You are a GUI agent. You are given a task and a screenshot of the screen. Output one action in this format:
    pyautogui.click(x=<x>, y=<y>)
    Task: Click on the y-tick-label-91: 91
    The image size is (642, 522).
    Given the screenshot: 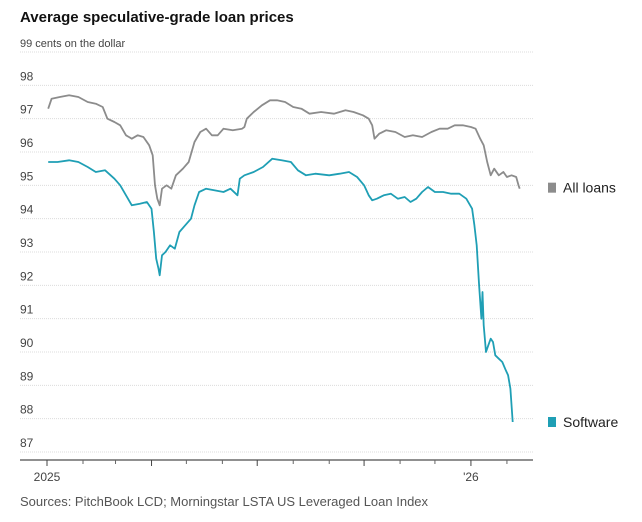 What is the action you would take?
    pyautogui.click(x=27, y=310)
    